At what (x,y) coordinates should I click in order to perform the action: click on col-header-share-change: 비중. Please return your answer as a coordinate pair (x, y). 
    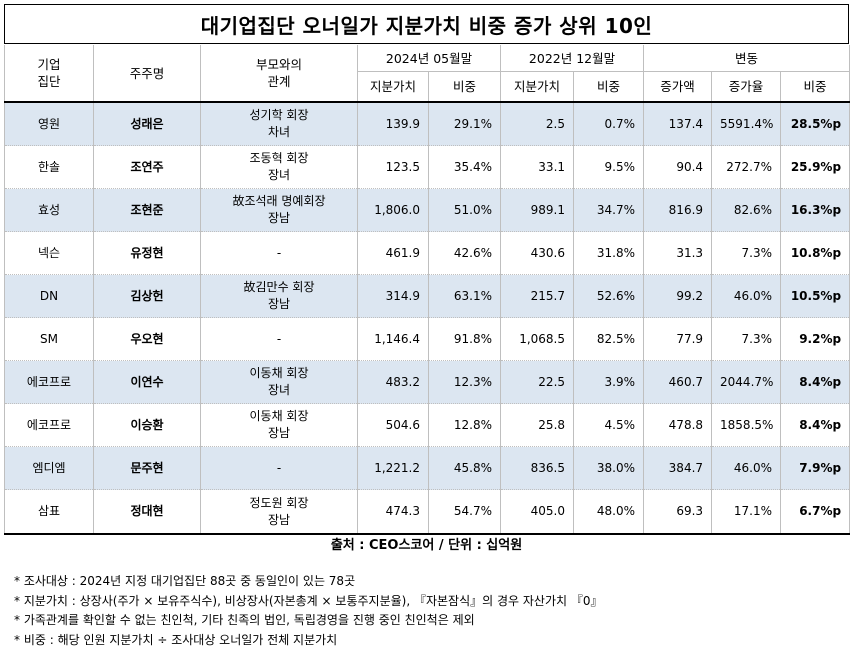
    Looking at the image, I should click on (815, 86).